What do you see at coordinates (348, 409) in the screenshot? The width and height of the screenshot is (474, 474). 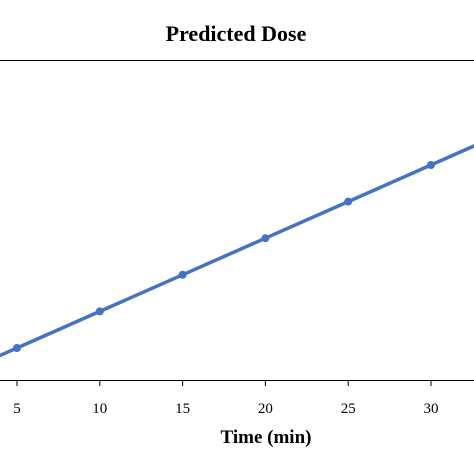 I see `x-tick-label: 25` at bounding box center [348, 409].